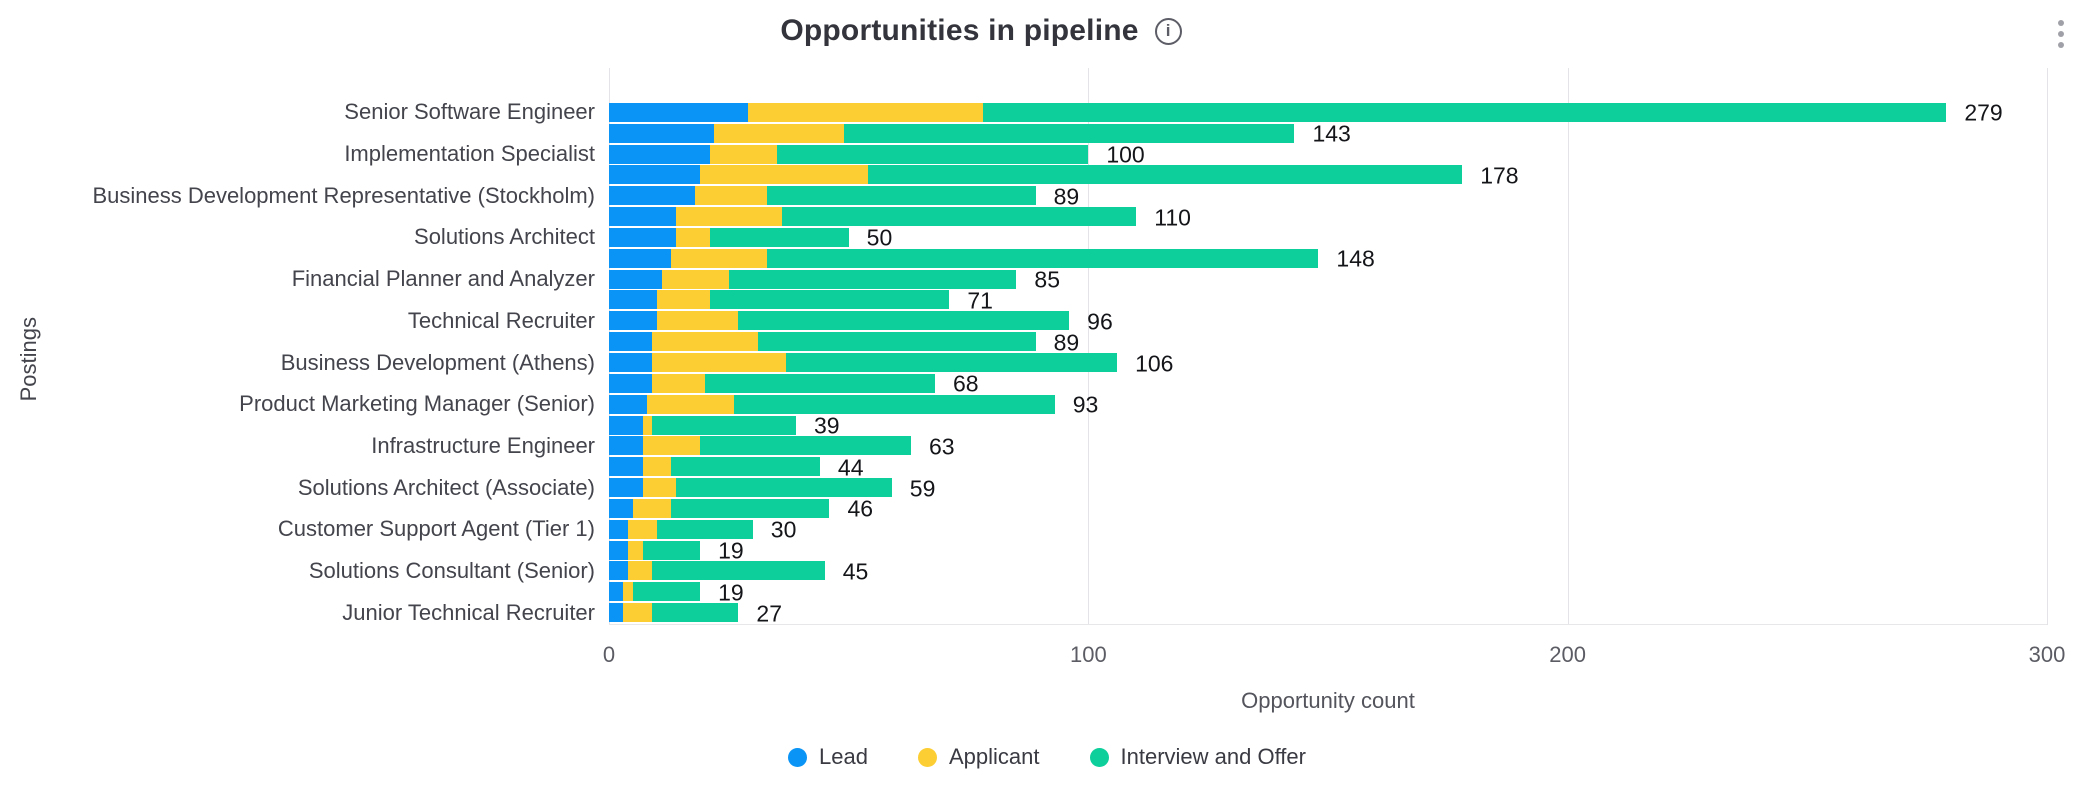 The height and width of the screenshot is (806, 2094). I want to click on category-label: Solutions Consultant (Senior), so click(451, 570).